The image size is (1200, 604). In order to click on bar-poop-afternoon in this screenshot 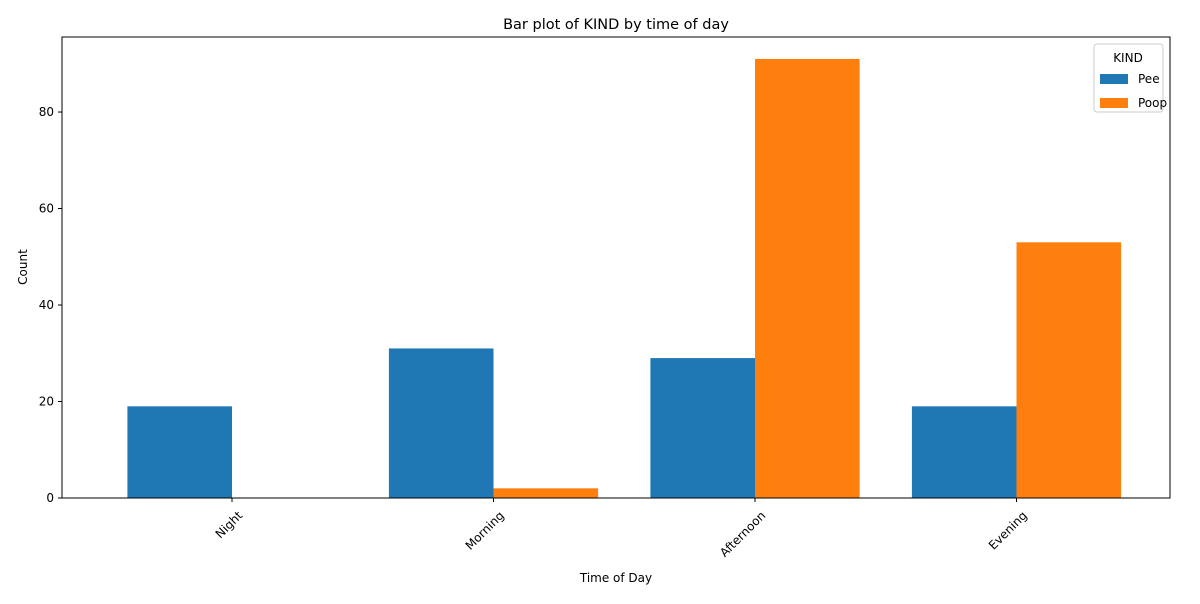, I will do `click(807, 278)`.